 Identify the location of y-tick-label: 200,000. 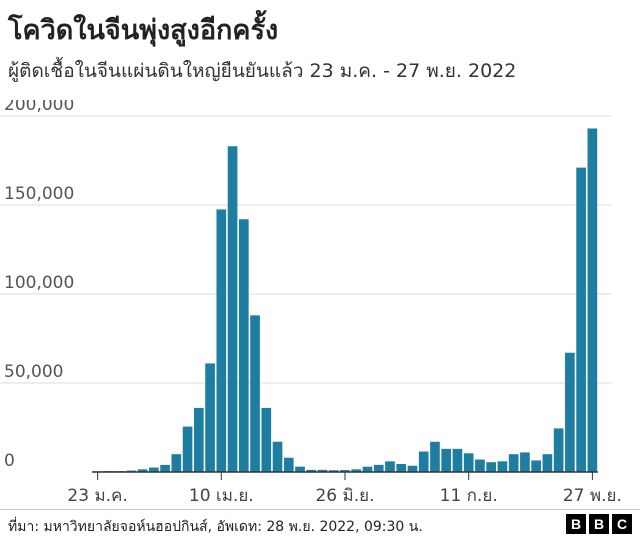
(39, 107).